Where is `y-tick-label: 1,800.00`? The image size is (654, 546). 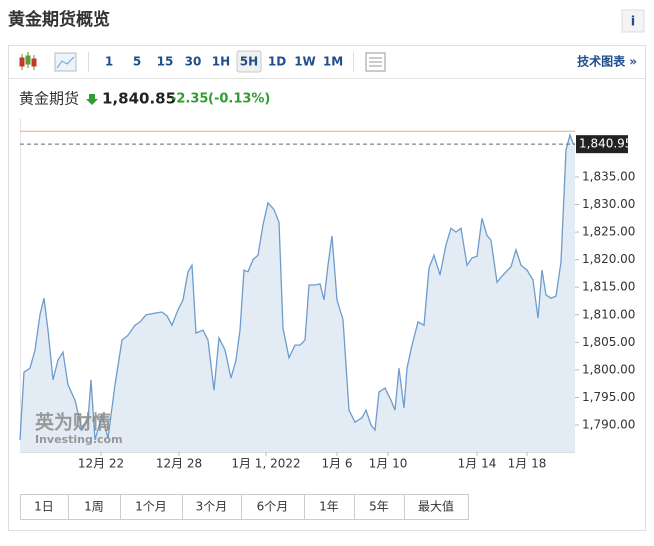 y-tick-label: 1,800.00 is located at coordinates (608, 369).